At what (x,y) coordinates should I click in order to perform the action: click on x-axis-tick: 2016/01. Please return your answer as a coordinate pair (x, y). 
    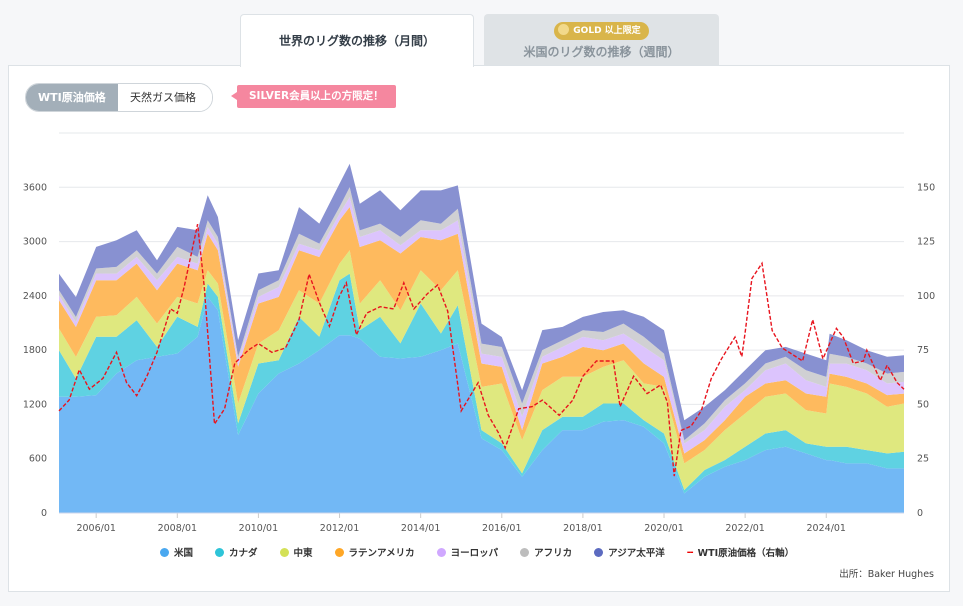
    Looking at the image, I should click on (501, 528).